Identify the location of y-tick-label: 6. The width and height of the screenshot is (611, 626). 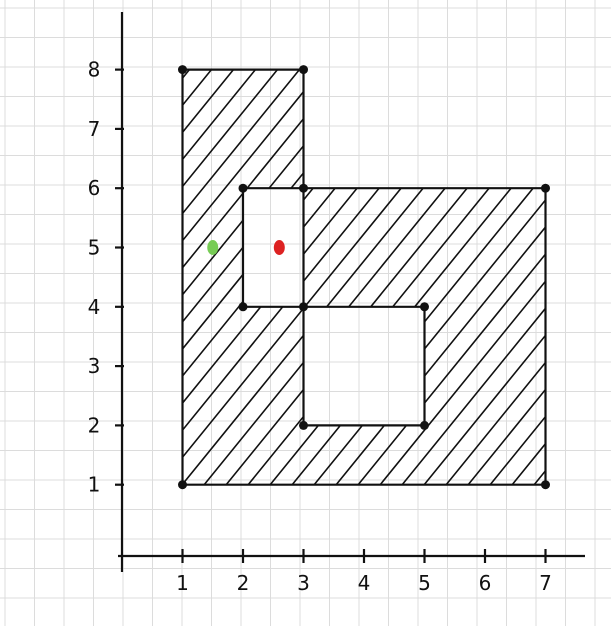
(94, 188).